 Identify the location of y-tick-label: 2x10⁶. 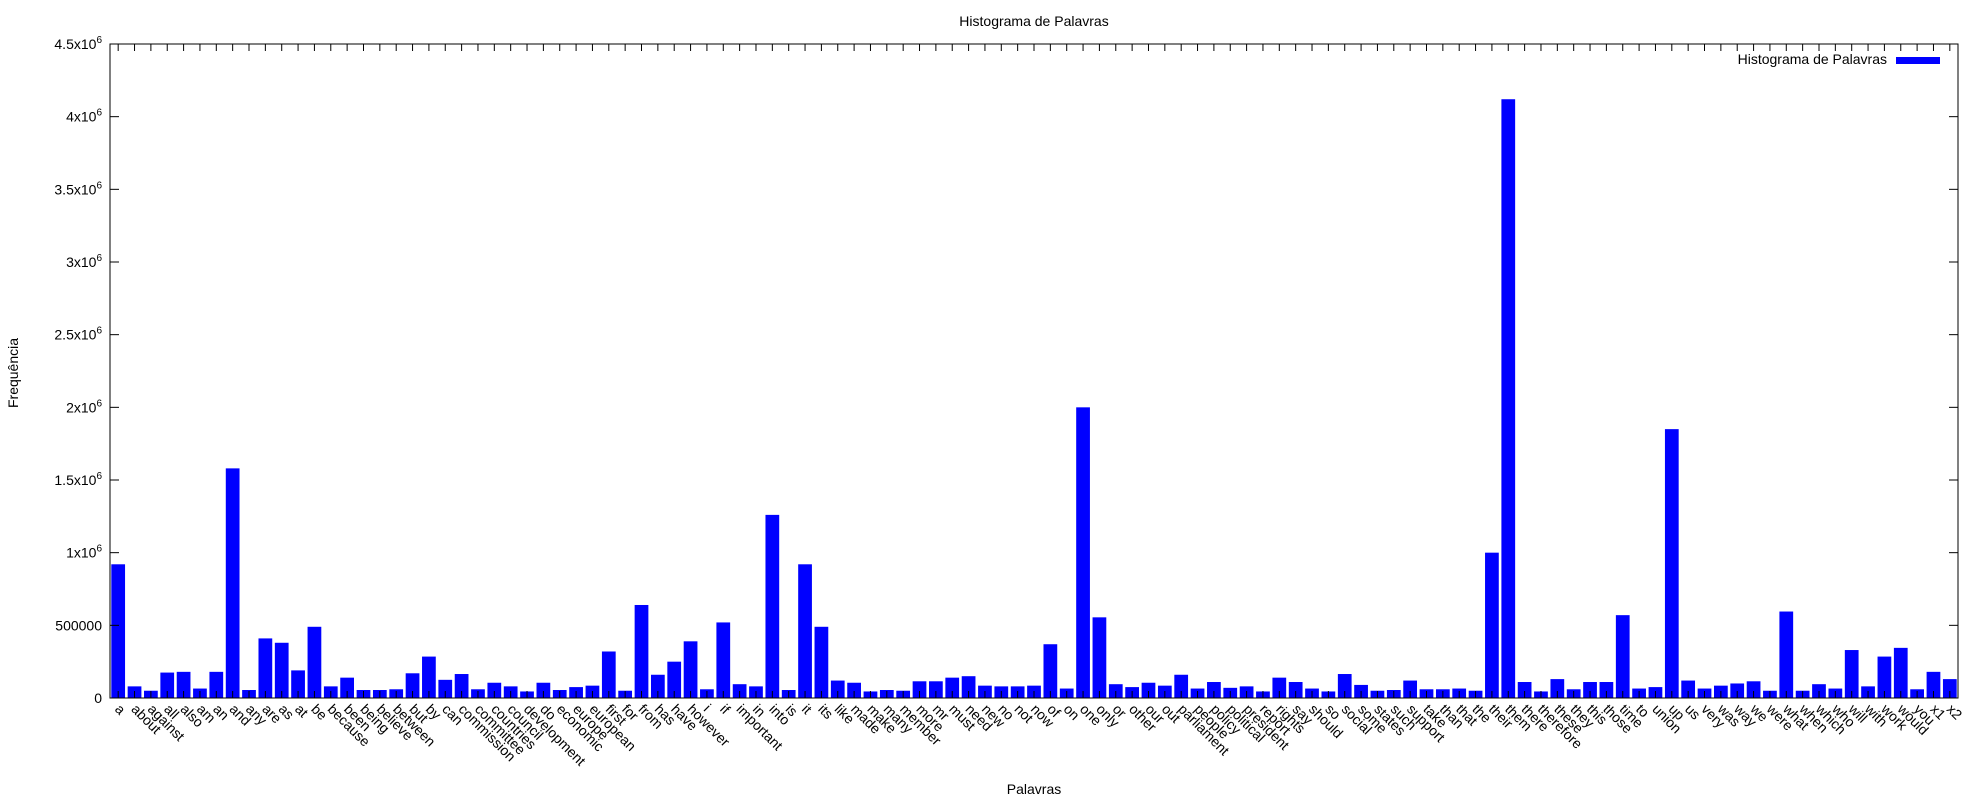
(84, 406).